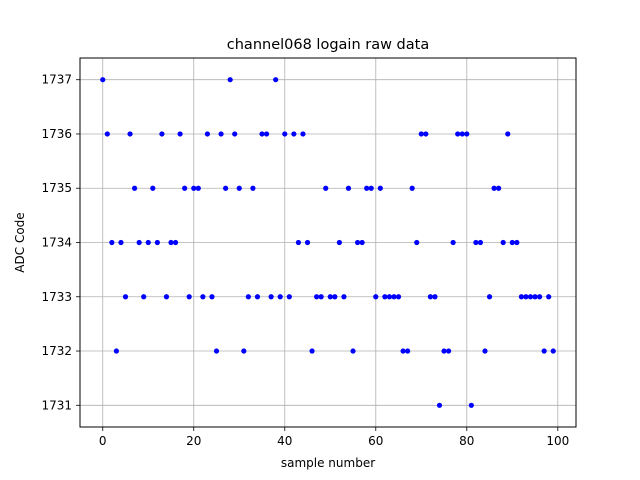 The height and width of the screenshot is (480, 640). I want to click on y-tick-label: 1736, so click(56, 134).